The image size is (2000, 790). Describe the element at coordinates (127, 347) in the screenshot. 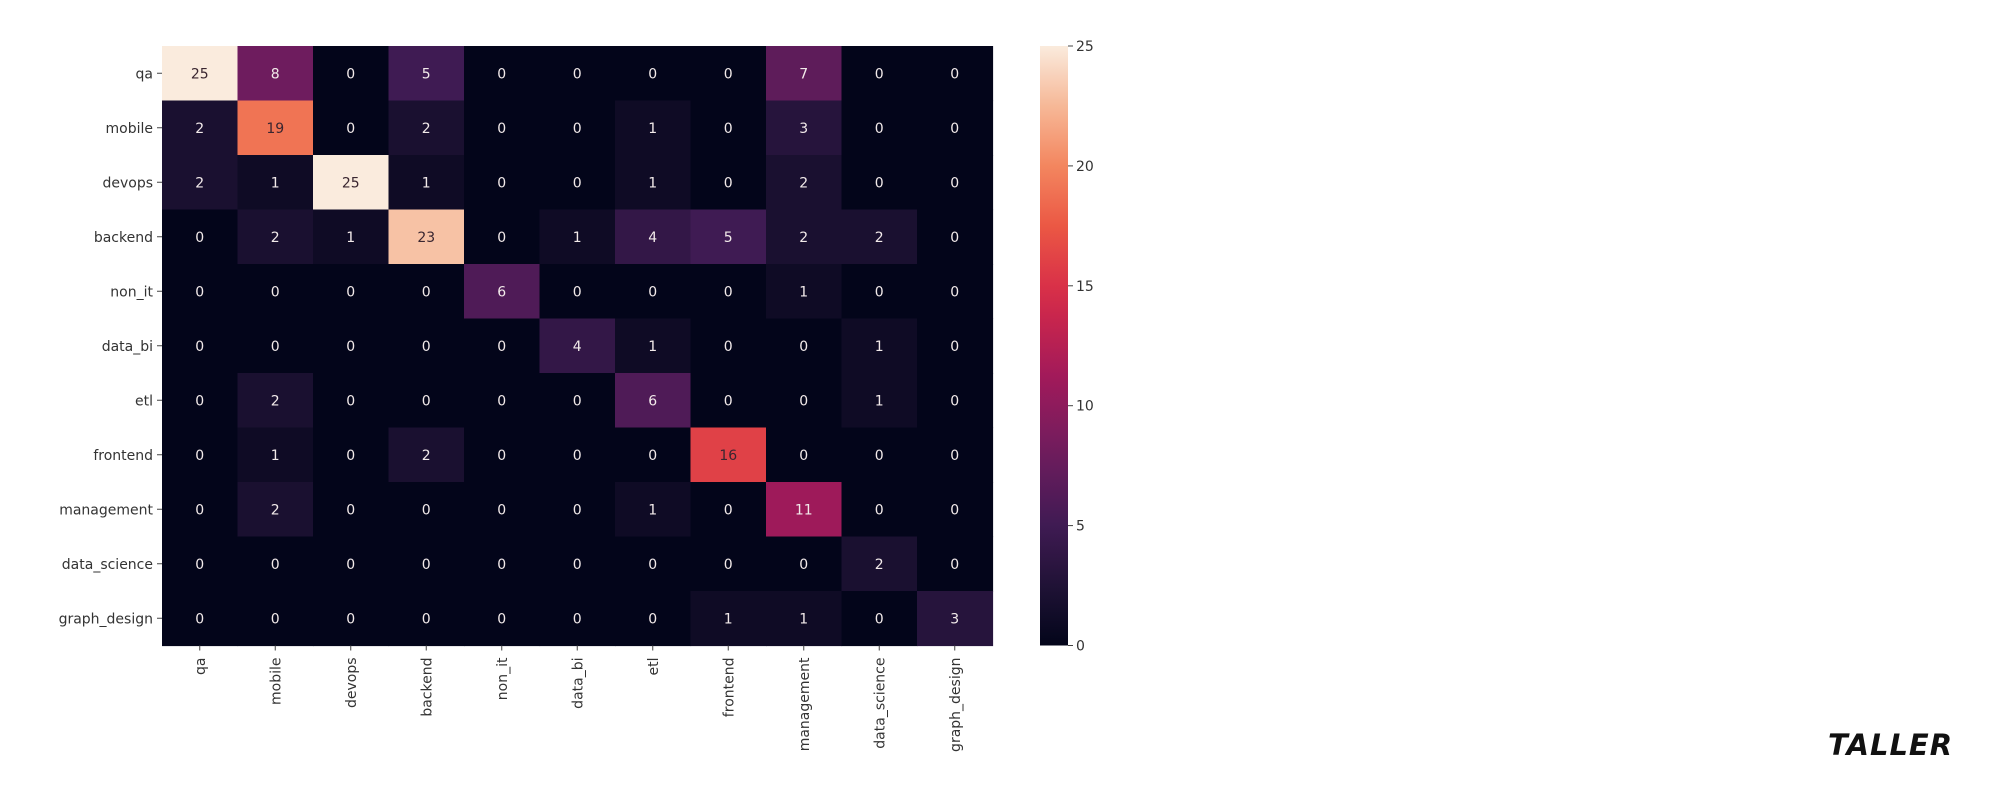

I see `y-tick-label: data_bi` at that location.